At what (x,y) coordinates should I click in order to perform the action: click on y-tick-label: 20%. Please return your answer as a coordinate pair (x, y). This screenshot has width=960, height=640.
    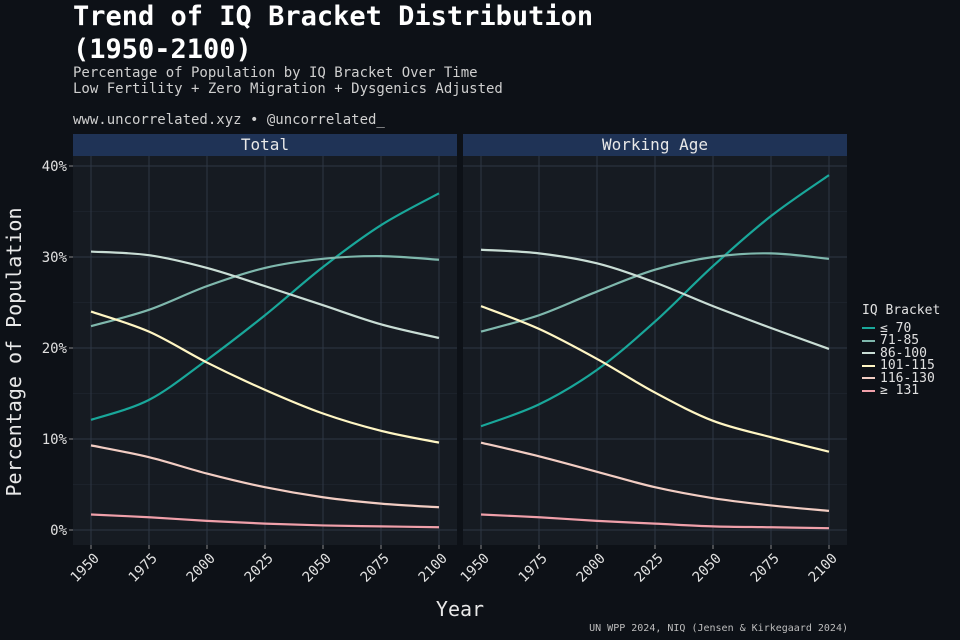
    Looking at the image, I should click on (55, 349).